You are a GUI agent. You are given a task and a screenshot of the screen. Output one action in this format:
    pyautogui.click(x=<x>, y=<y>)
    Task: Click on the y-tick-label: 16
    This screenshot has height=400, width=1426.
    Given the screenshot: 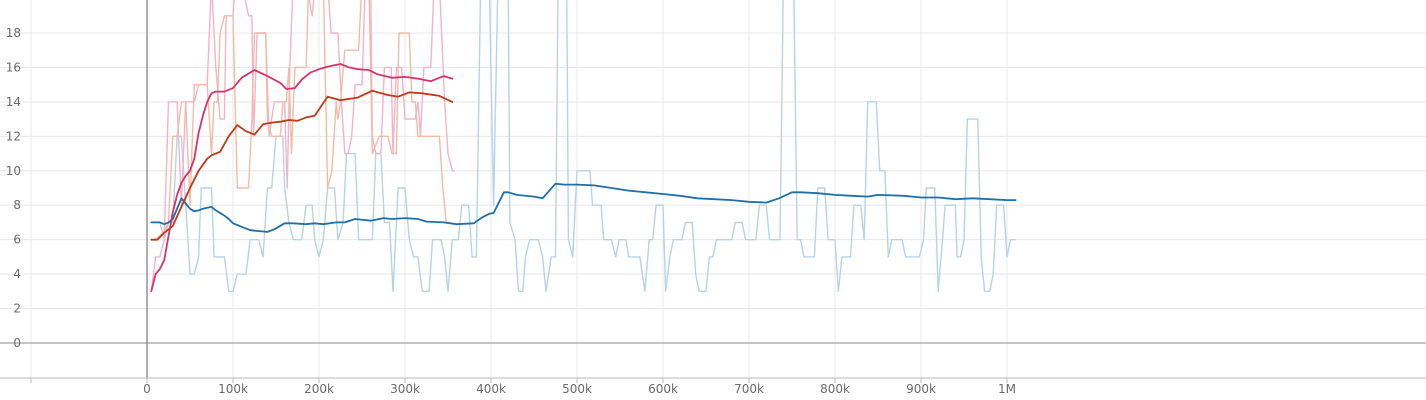 What is the action you would take?
    pyautogui.click(x=13, y=67)
    